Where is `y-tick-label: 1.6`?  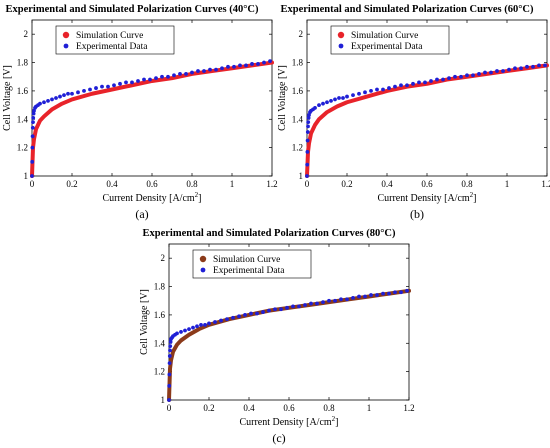 y-tick-label: 1.6 is located at coordinates (23, 91).